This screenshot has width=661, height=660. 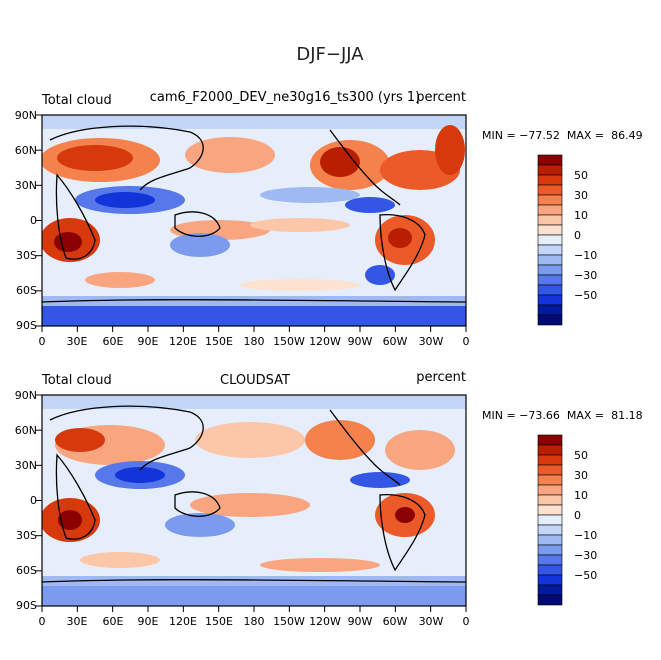 I want to click on panel-1-center-label: cam6_F2000_DEV_ne30g16_ts300 (yrs 1), so click(x=285, y=97).